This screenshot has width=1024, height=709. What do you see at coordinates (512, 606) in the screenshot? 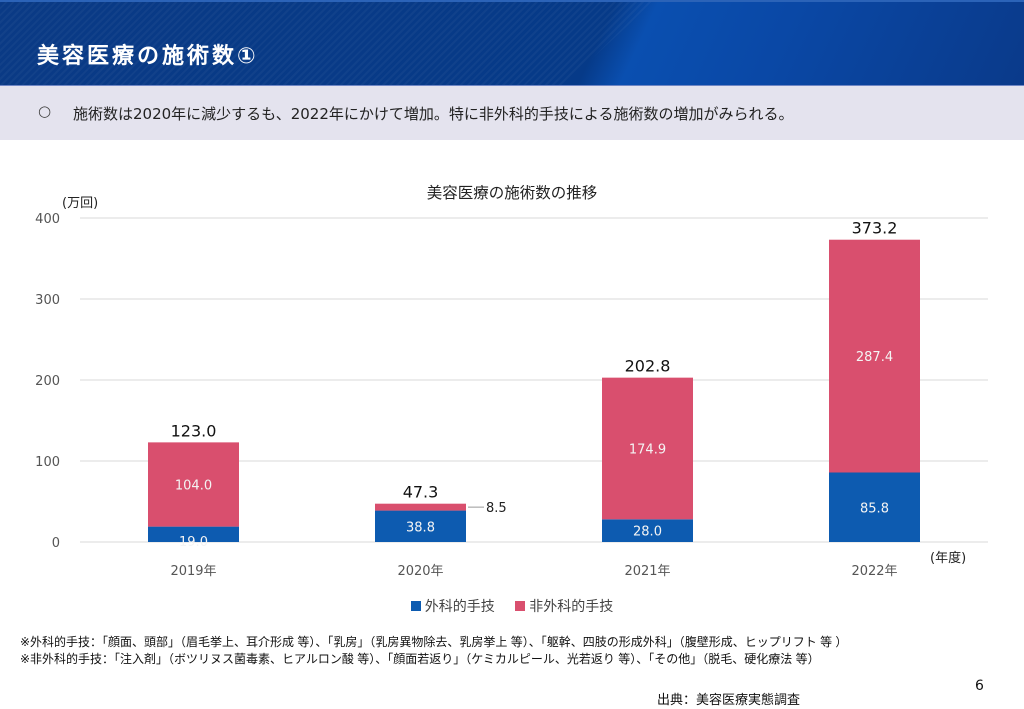
I see `chart-legend: 外科的手技 非外科的手技` at bounding box center [512, 606].